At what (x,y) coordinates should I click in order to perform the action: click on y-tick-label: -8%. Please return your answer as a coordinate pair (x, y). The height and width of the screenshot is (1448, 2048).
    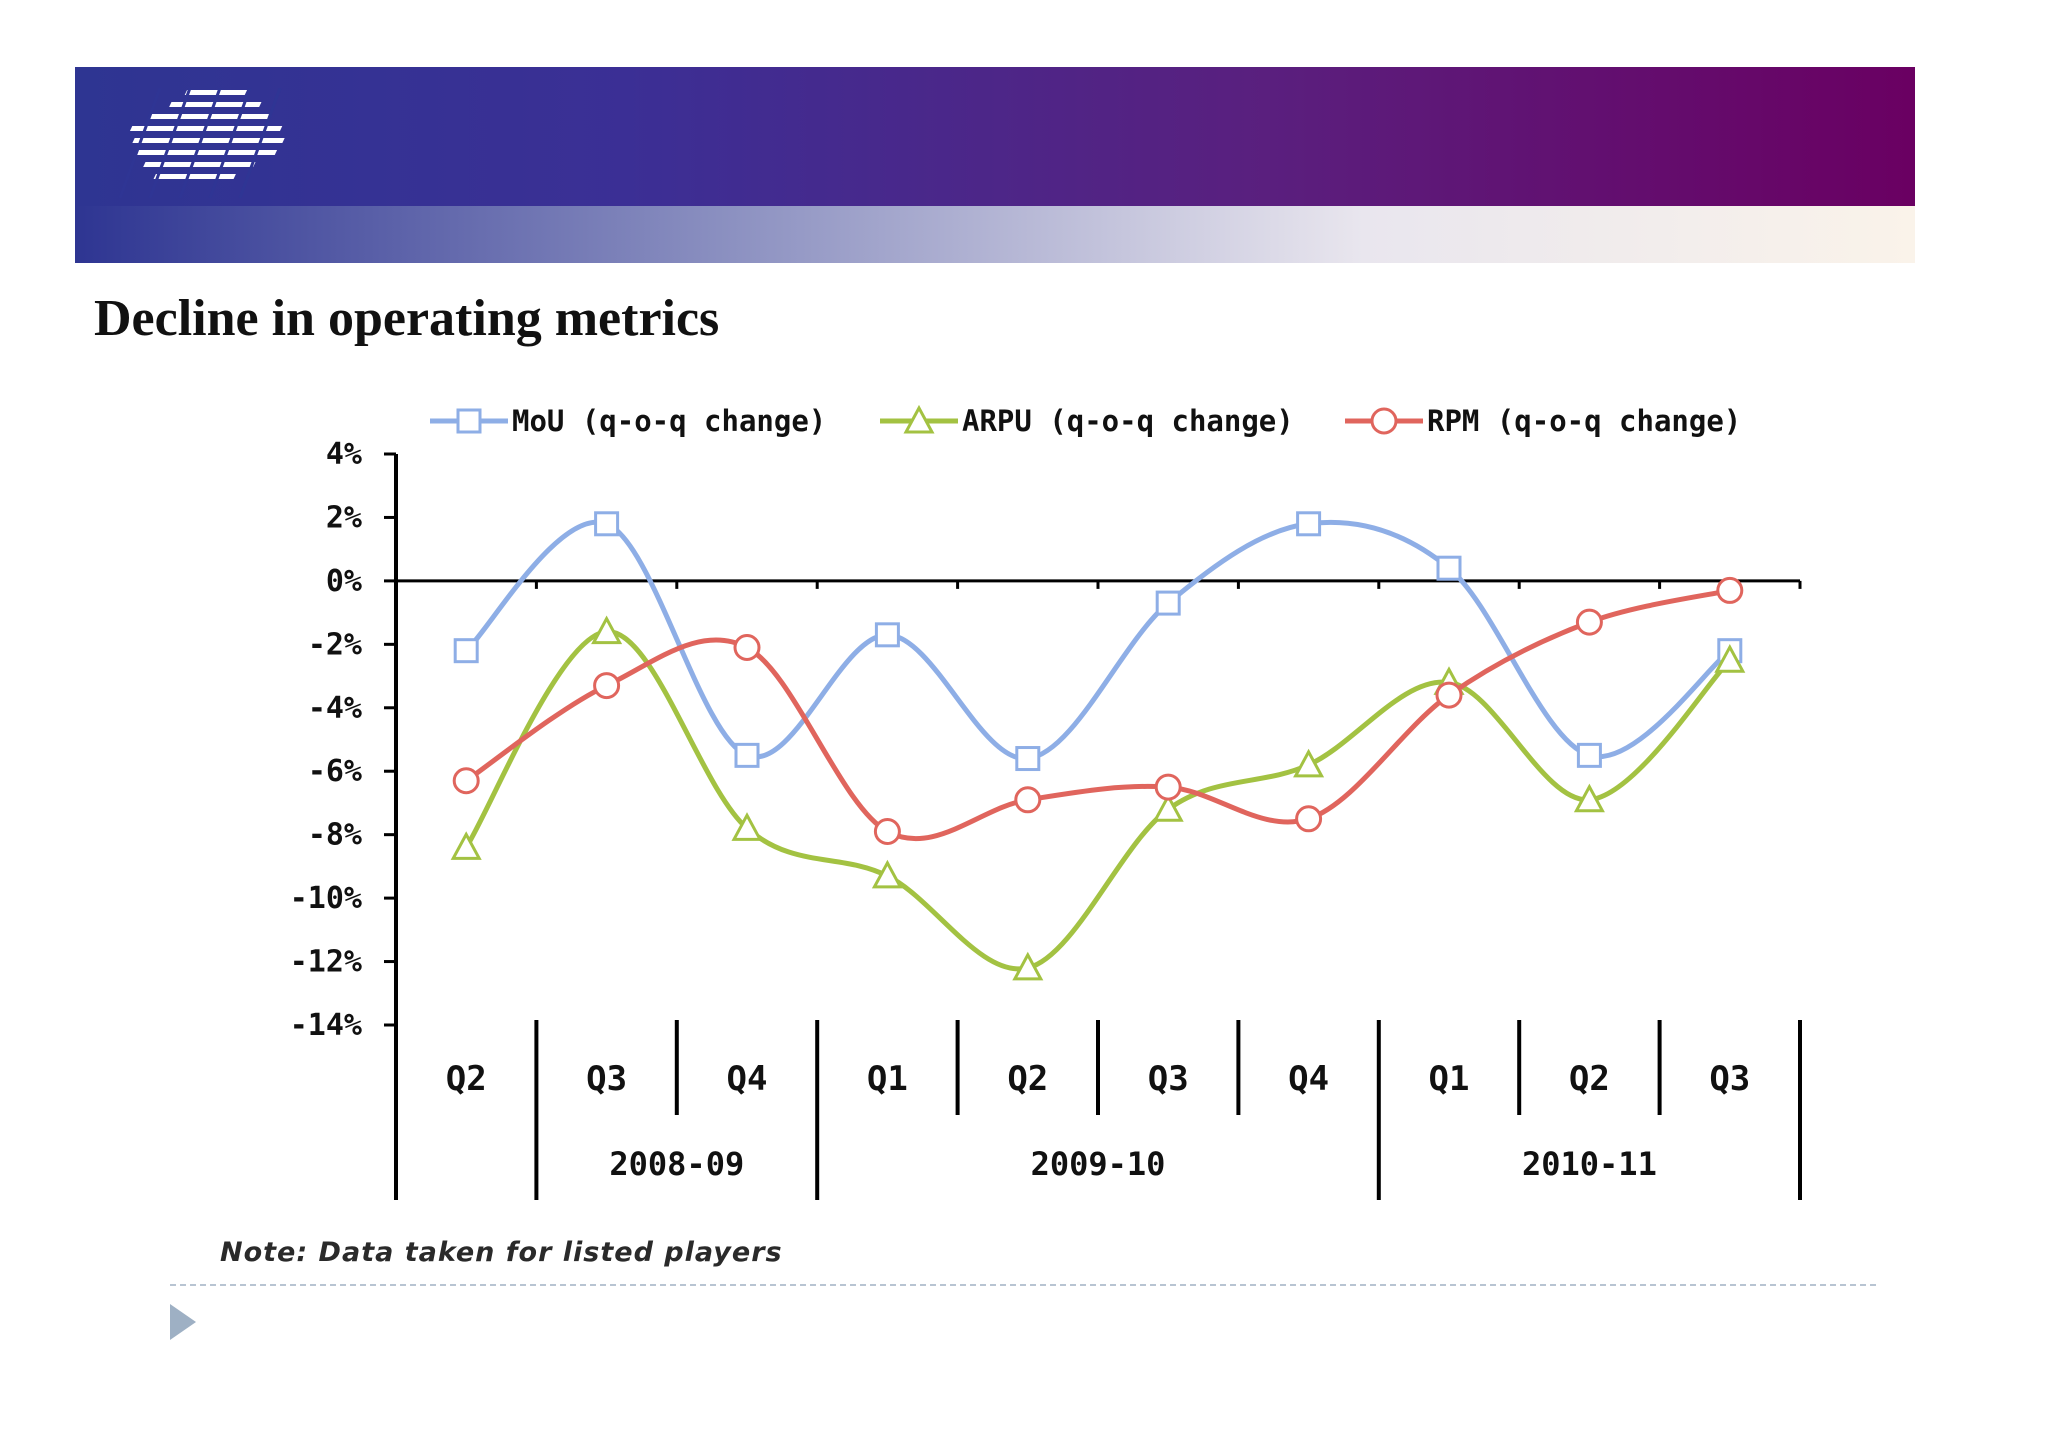
    Looking at the image, I should click on (335, 835).